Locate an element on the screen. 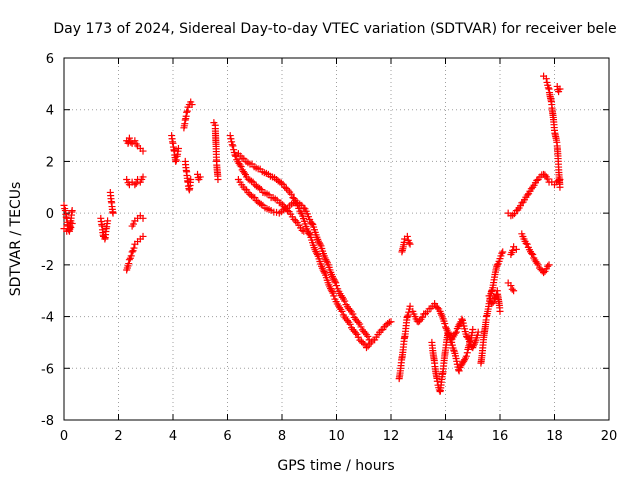  x-tick-label: 6 is located at coordinates (227, 436).